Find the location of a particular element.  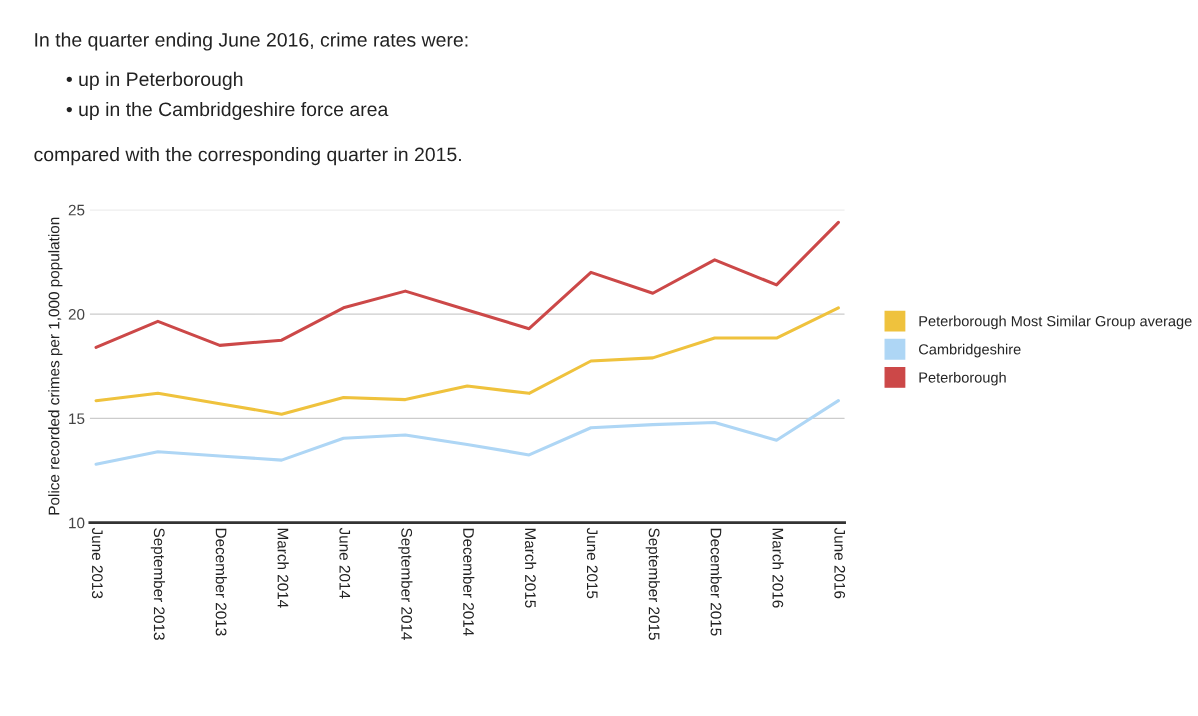

text: compared with the corresponding quarter in 2015. is located at coordinates (247, 156).